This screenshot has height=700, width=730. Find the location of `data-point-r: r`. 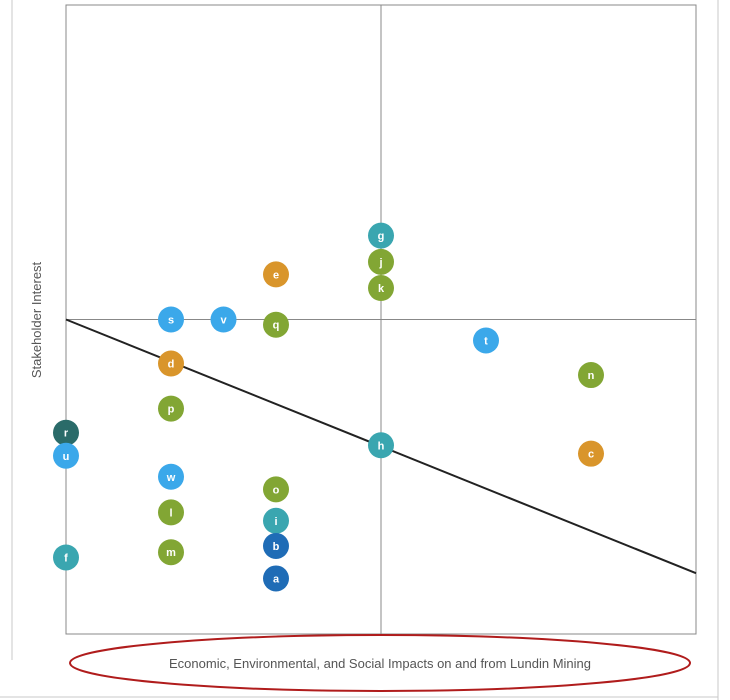

data-point-r: r is located at coordinates (66, 432).